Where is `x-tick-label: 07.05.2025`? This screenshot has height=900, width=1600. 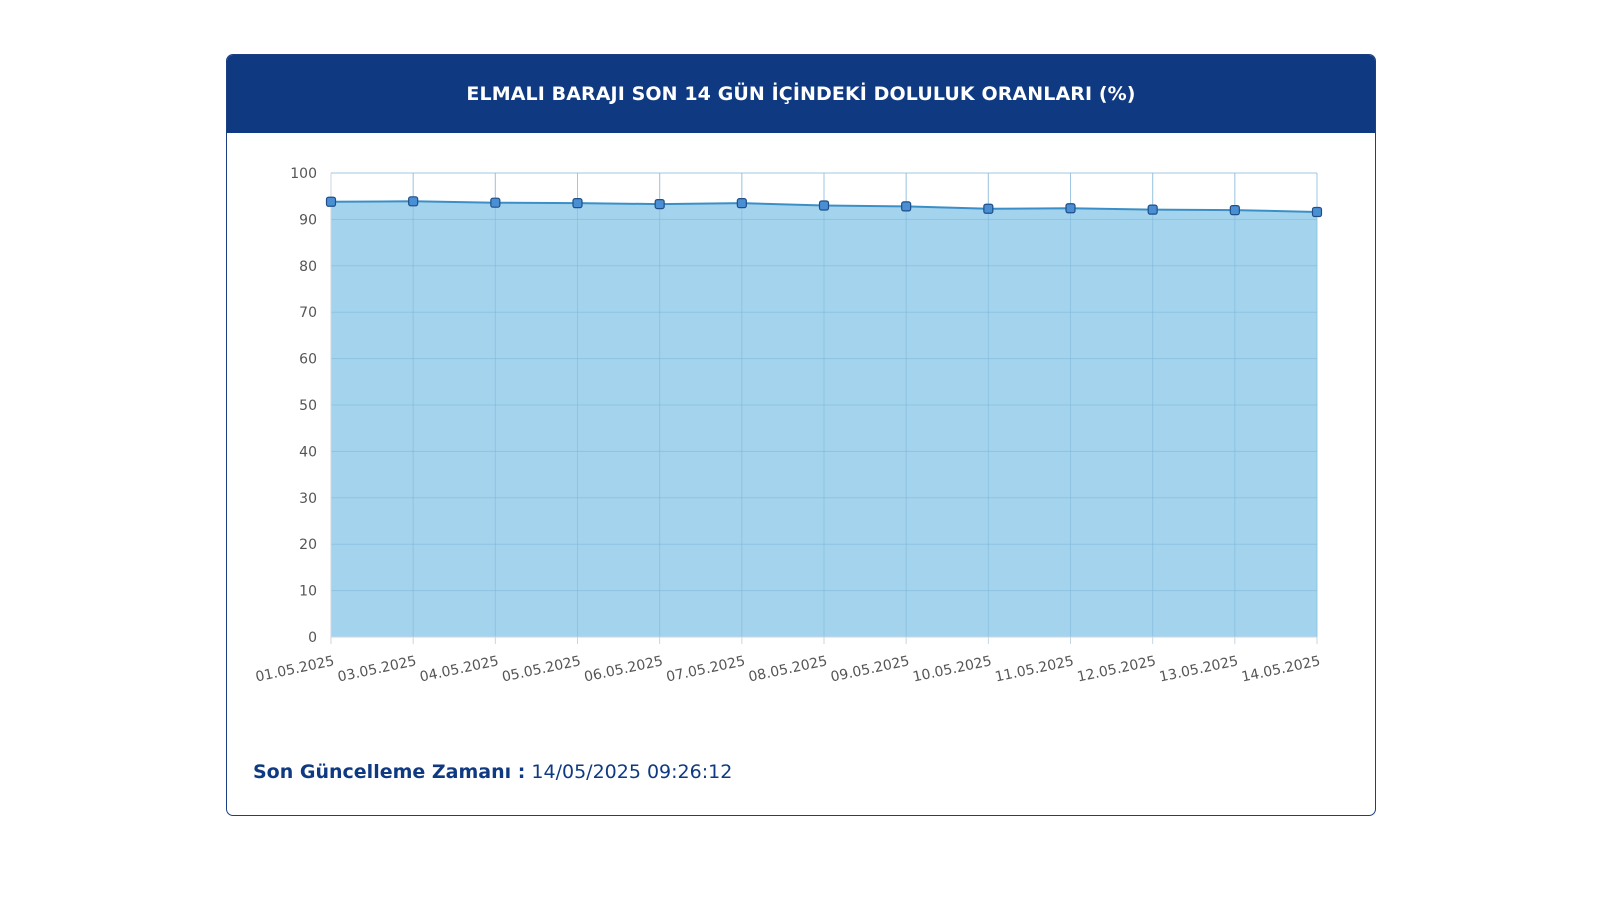 x-tick-label: 07.05.2025 is located at coordinates (706, 669).